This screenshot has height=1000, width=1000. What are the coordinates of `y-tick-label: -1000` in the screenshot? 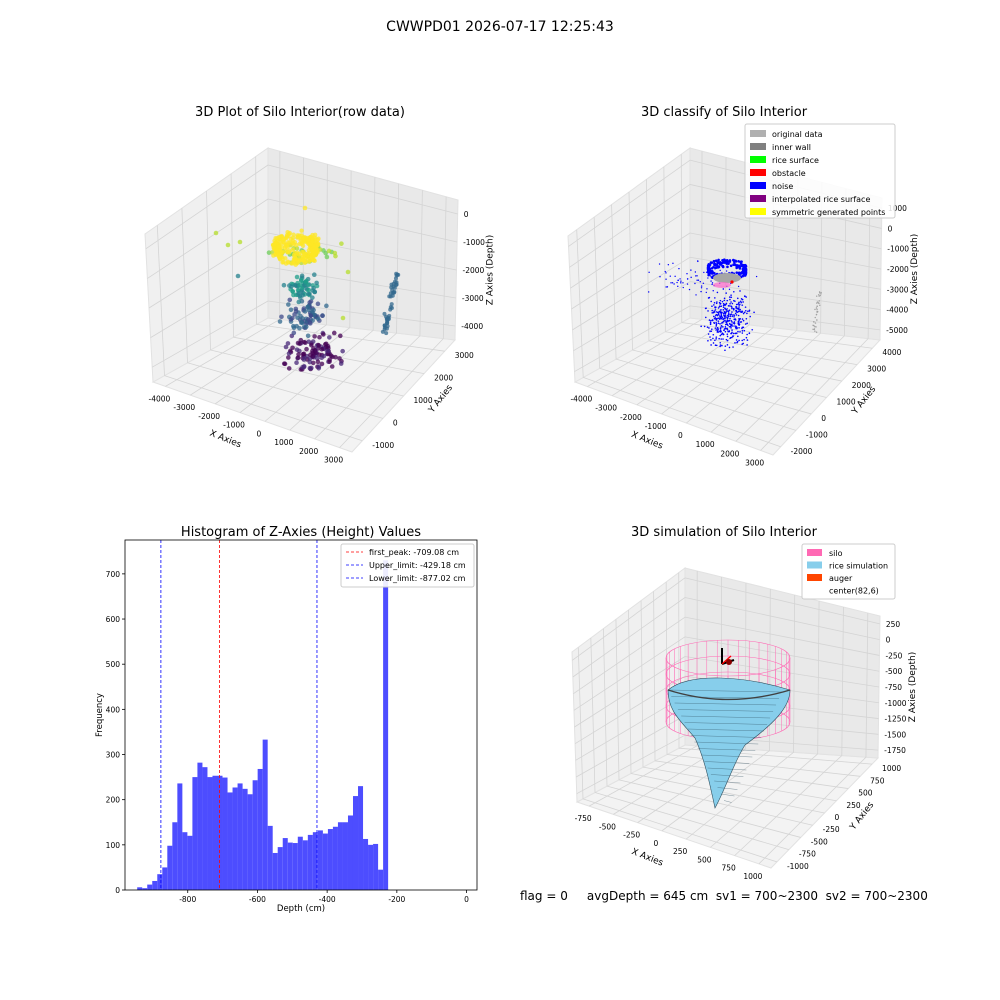 It's located at (817, 434).